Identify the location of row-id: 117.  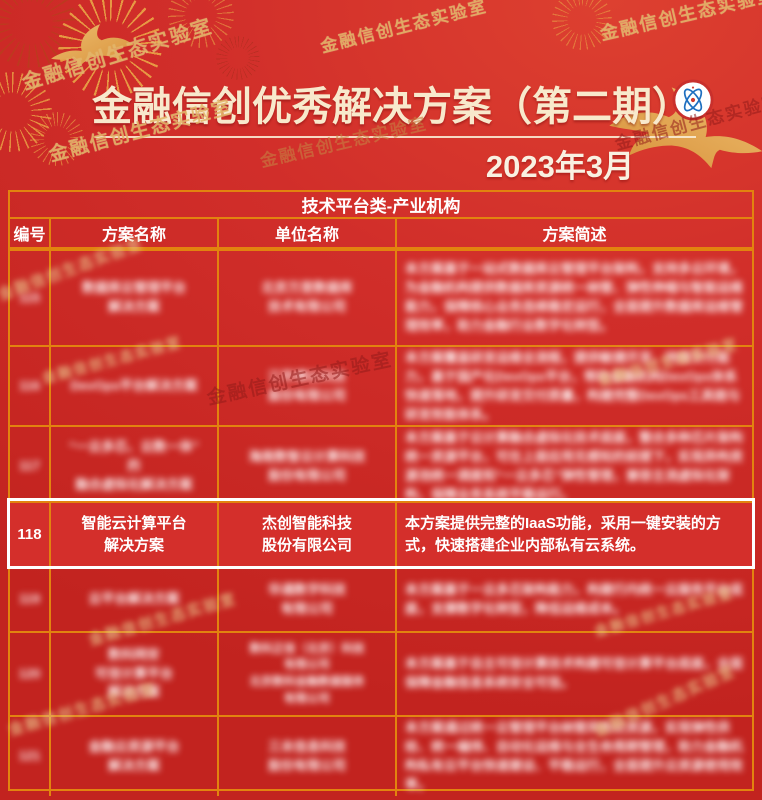
(29, 466).